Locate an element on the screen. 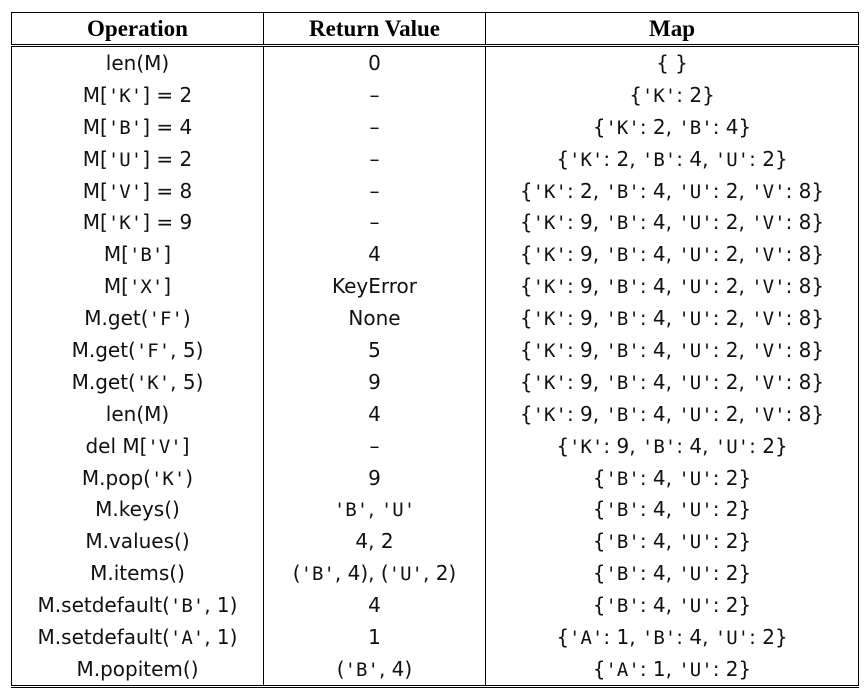  table-row: M.setdefault('B', 1) 4 {'B': 4, 'U': 2} is located at coordinates (435, 605).